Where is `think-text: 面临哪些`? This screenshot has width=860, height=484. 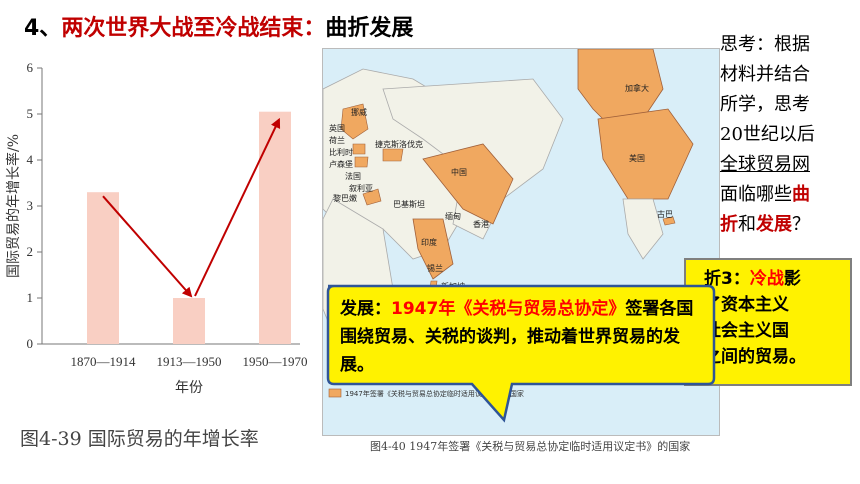
think-text: 面临哪些 is located at coordinates (756, 194).